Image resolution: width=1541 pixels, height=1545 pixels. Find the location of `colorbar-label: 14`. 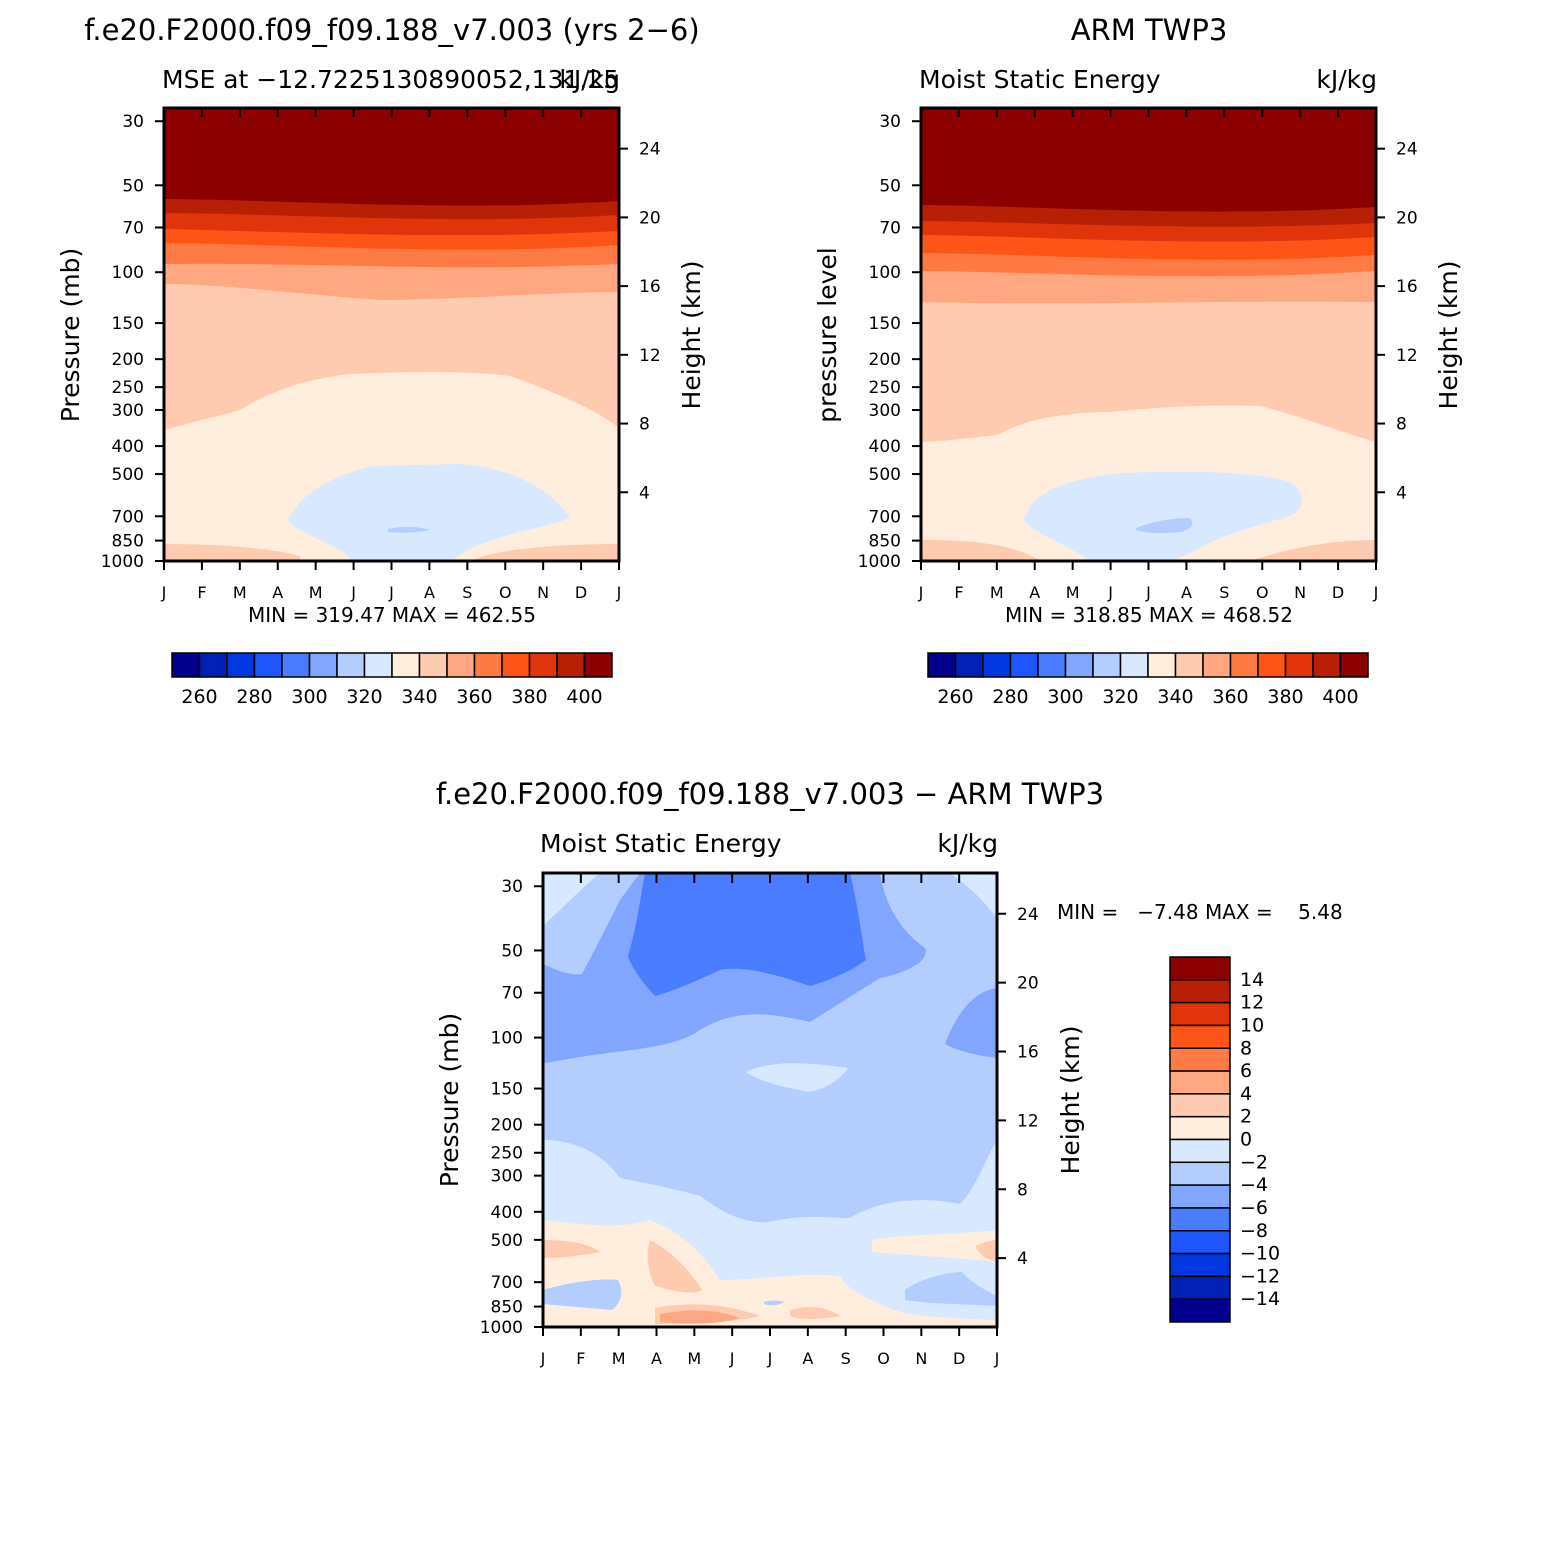

colorbar-label: 14 is located at coordinates (1252, 980).